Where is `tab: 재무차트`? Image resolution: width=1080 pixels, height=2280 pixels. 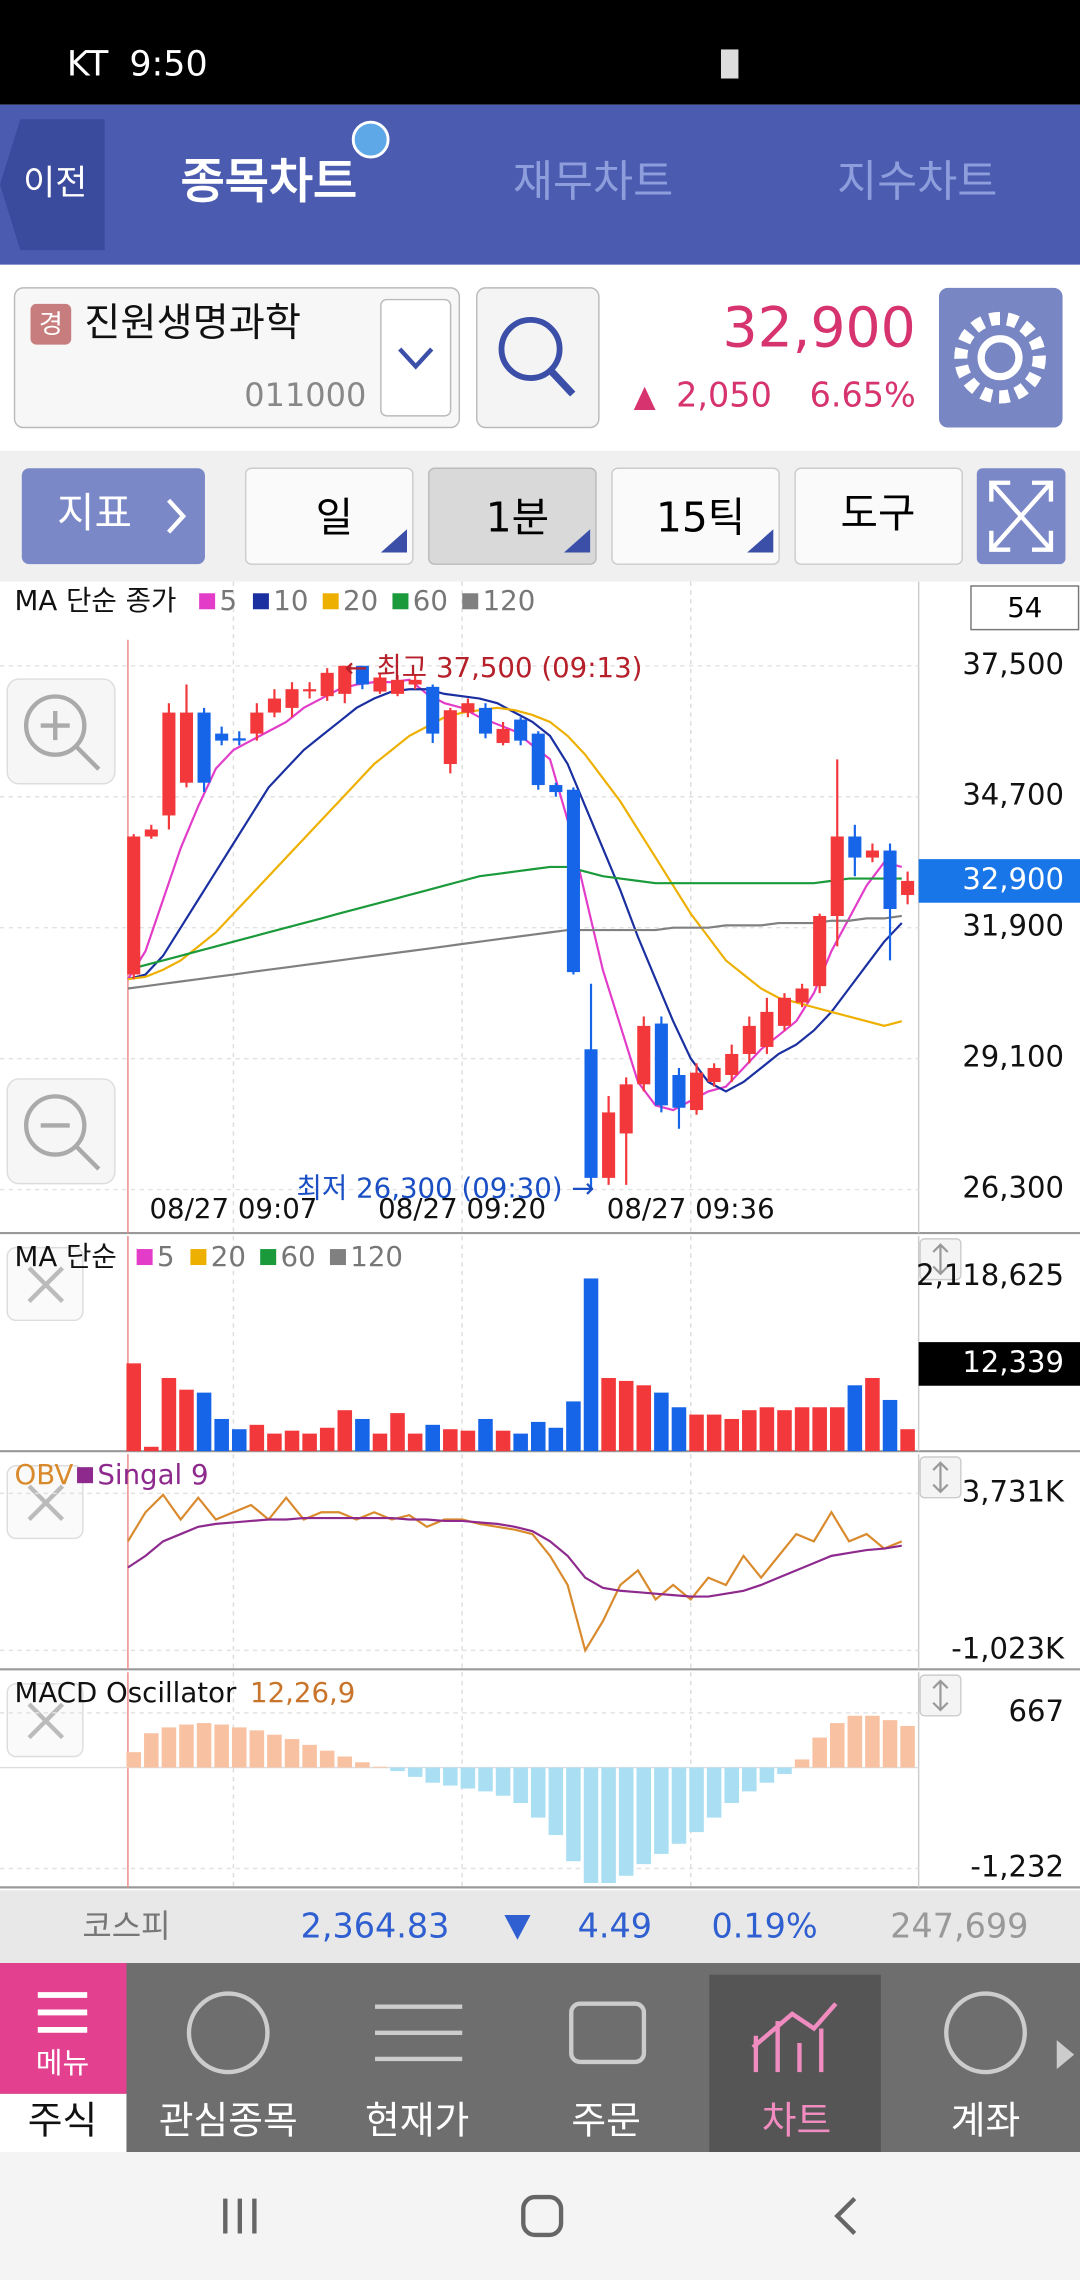 tab: 재무차트 is located at coordinates (593, 183).